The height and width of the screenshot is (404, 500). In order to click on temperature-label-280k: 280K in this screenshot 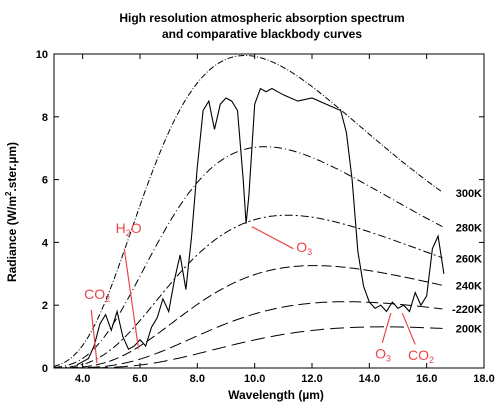, I will do `click(469, 228)`.